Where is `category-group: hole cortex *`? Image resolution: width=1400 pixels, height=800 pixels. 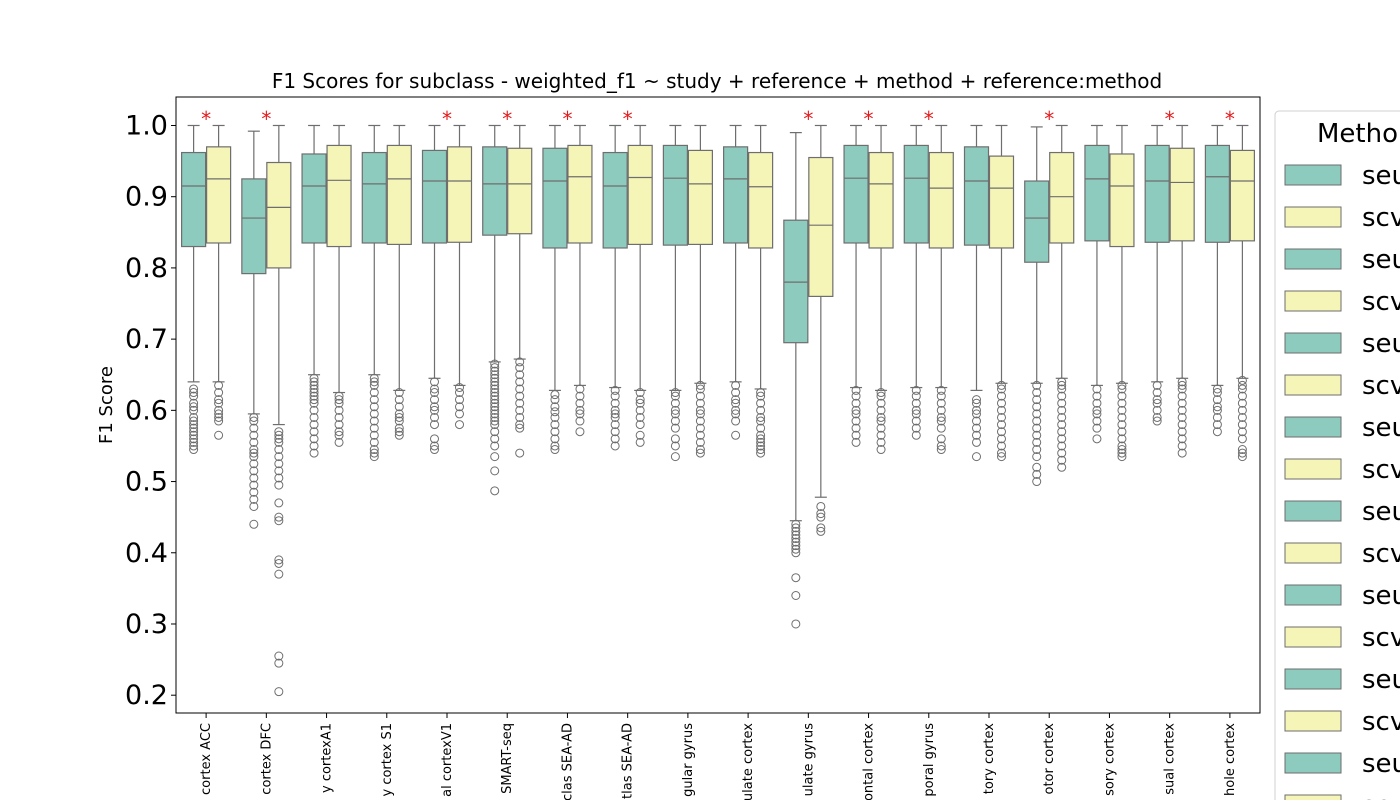 category-group: hole cortex * is located at coordinates (1229, 451).